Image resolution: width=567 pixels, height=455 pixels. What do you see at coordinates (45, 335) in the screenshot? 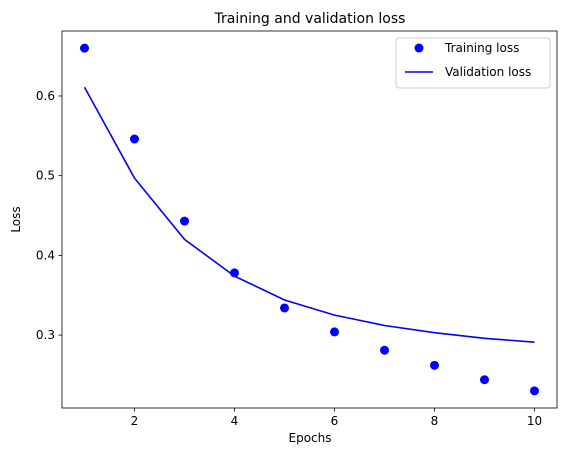
I see `y-tick-label: 0.3` at bounding box center [45, 335].